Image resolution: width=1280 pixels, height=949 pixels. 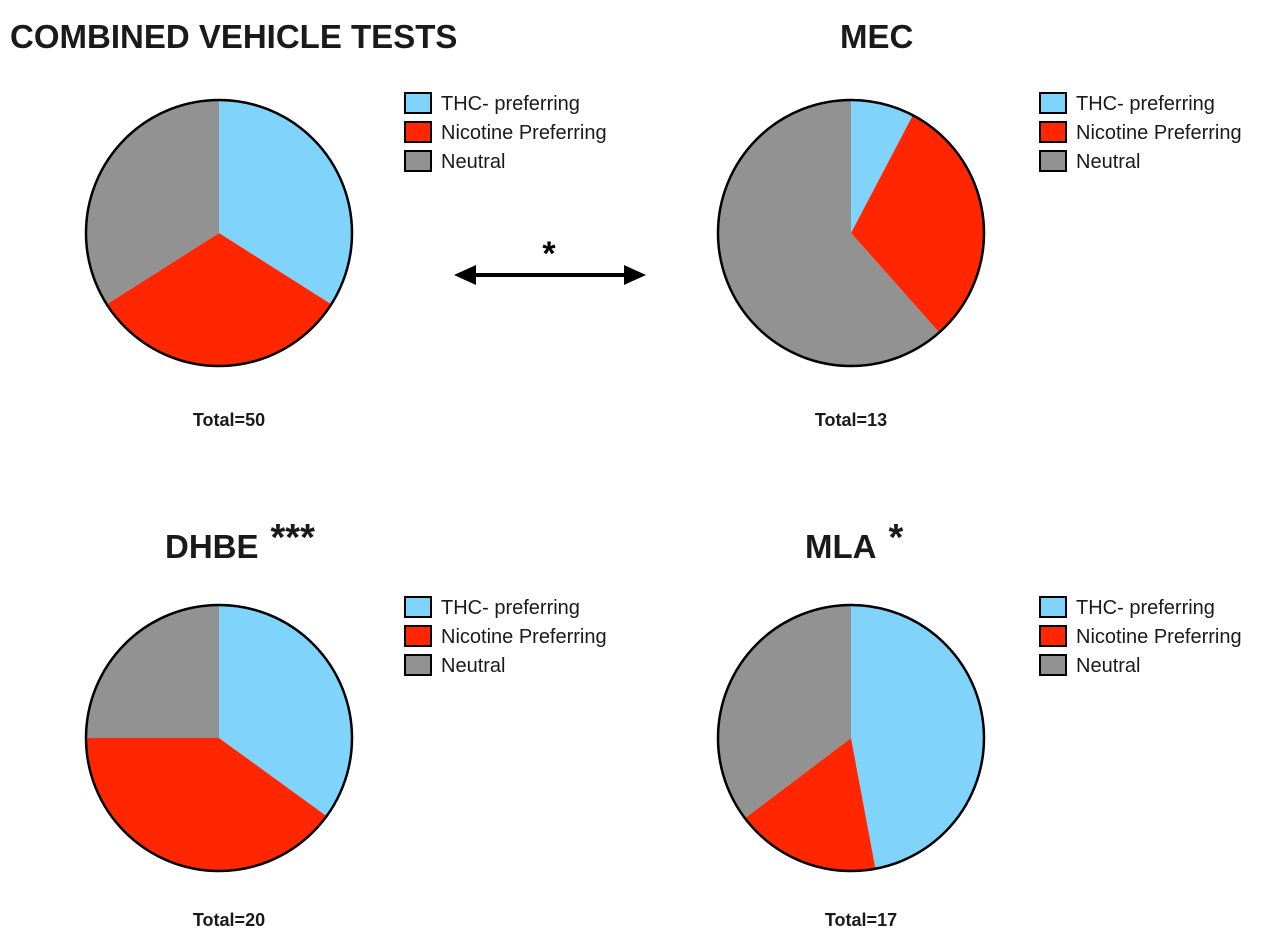 I want to click on chart-title: MEC, so click(x=876, y=36).